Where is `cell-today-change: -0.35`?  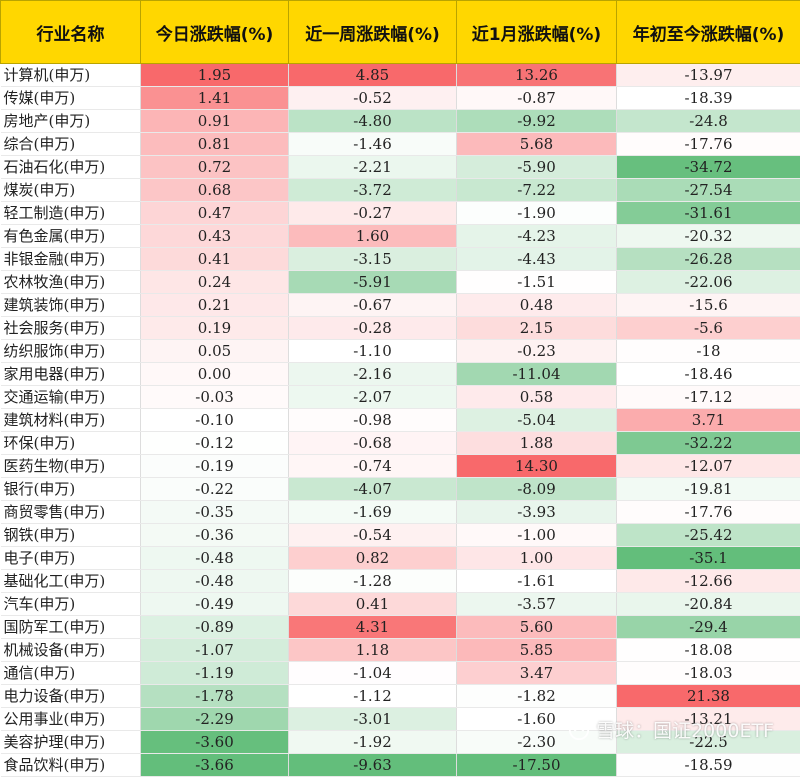 cell-today-change: -0.35 is located at coordinates (215, 512).